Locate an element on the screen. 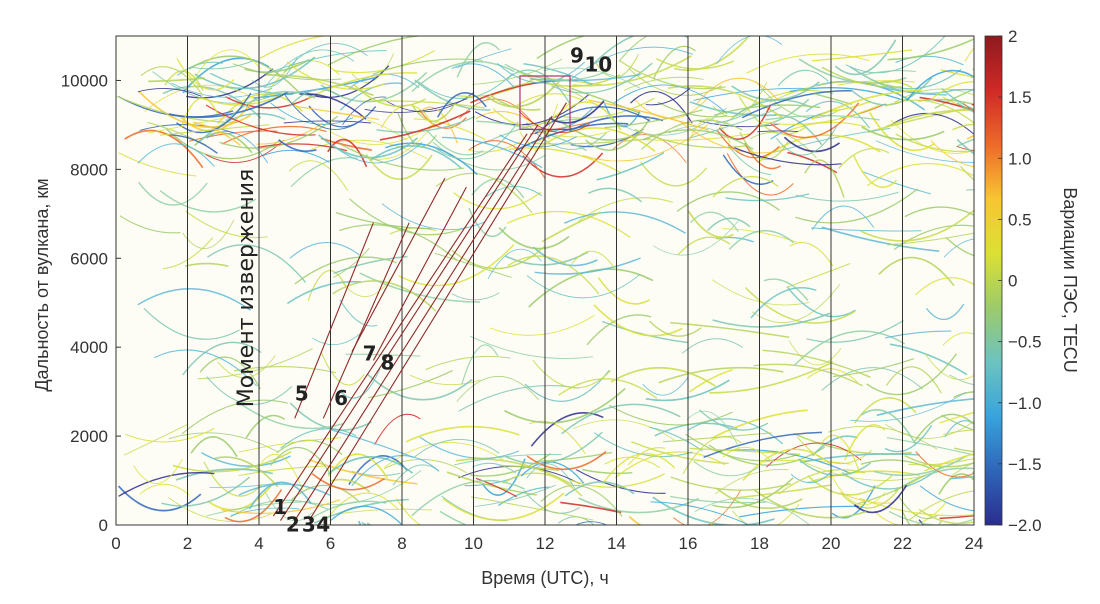 This screenshot has width=1100, height=604. y-axis-label: Дальность от вулкана, км is located at coordinates (42, 284).